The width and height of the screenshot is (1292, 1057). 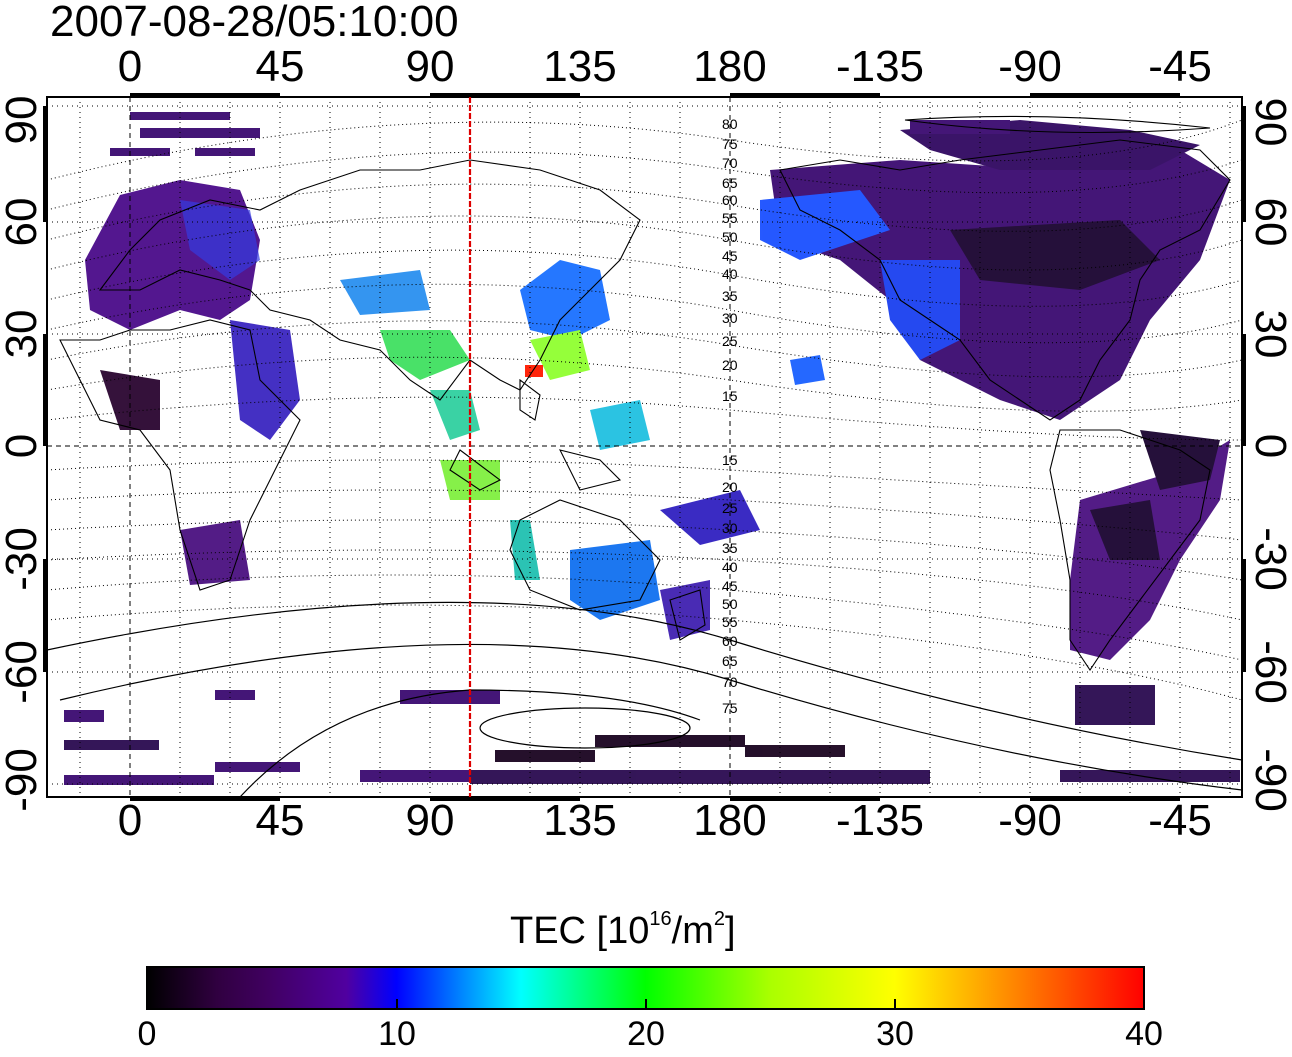 What do you see at coordinates (880, 820) in the screenshot?
I see `lon-tick-bottom: -135` at bounding box center [880, 820].